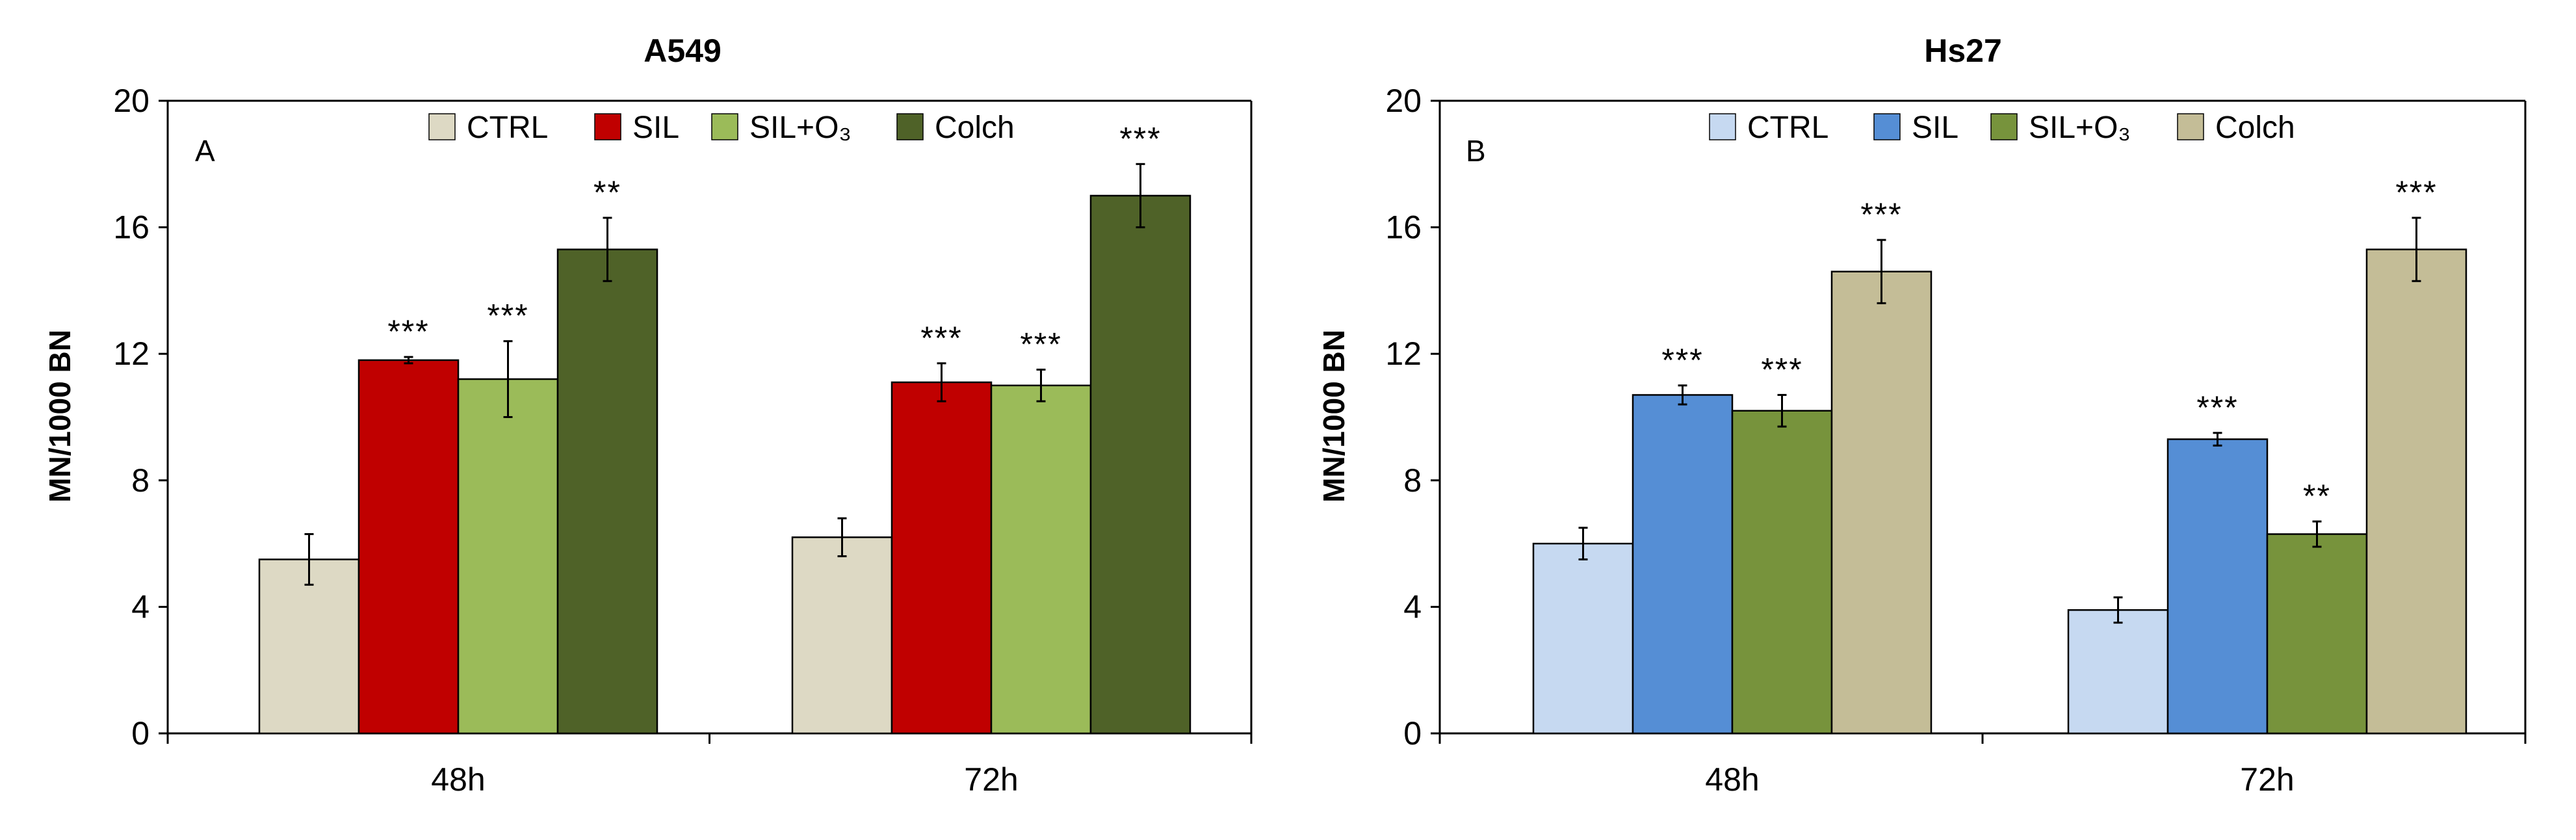 The height and width of the screenshot is (840, 2576). Describe the element at coordinates (1476, 151) in the screenshot. I see `panel-letter: B` at that location.